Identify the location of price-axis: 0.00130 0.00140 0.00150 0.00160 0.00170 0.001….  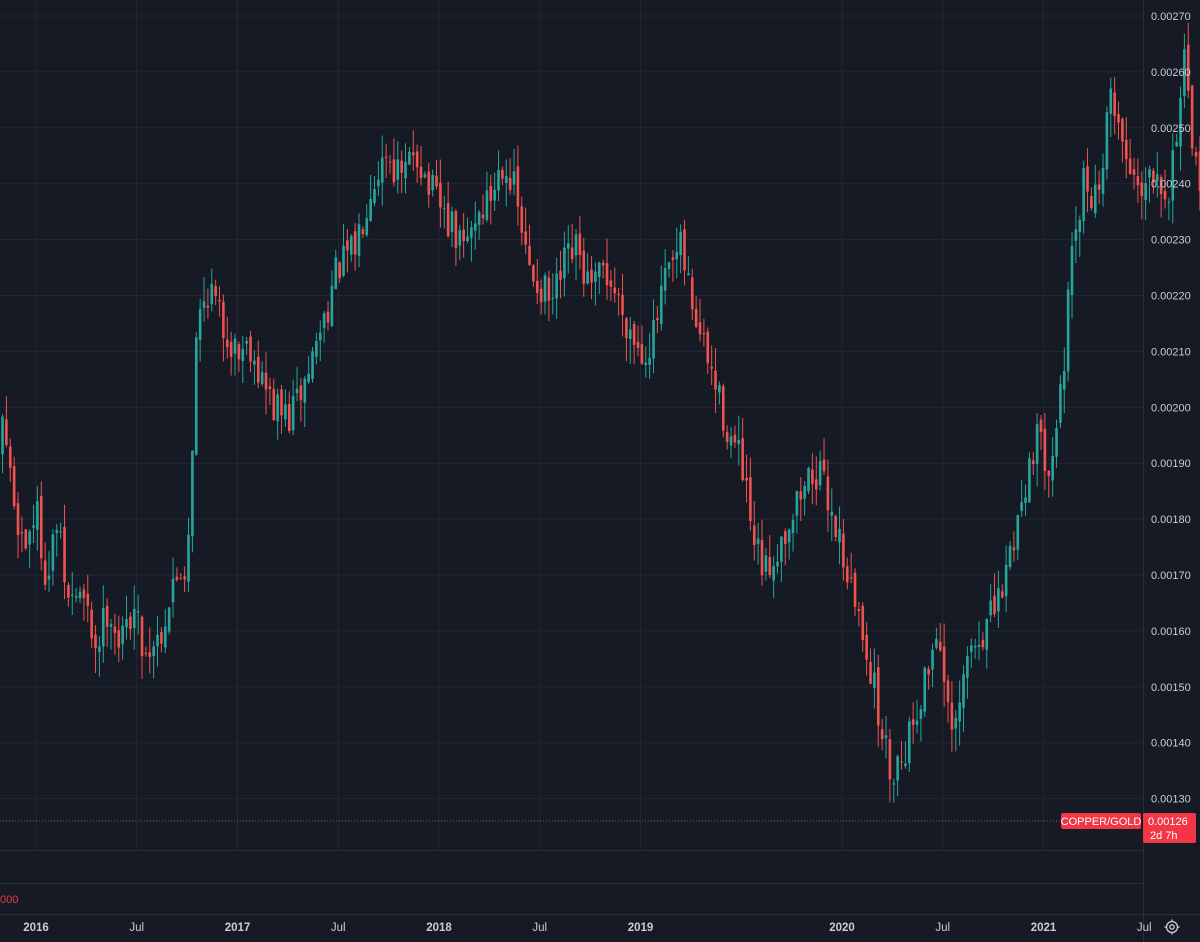
(1171, 408).